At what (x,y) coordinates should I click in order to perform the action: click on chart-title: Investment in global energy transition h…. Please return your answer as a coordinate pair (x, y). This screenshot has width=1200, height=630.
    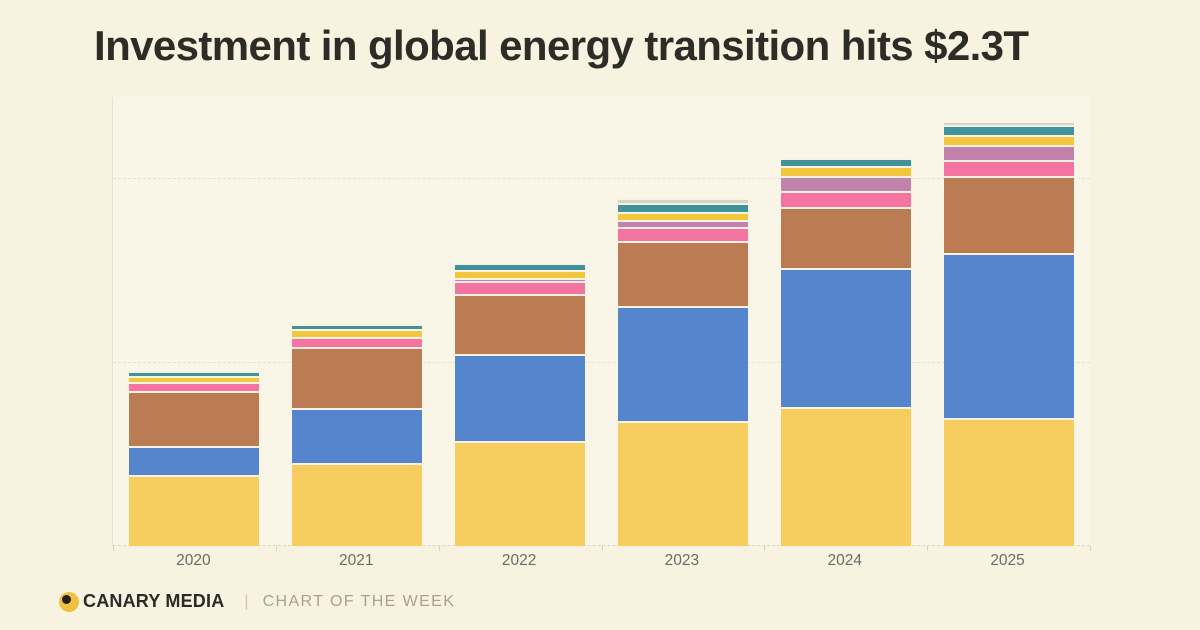
    Looking at the image, I should click on (561, 45).